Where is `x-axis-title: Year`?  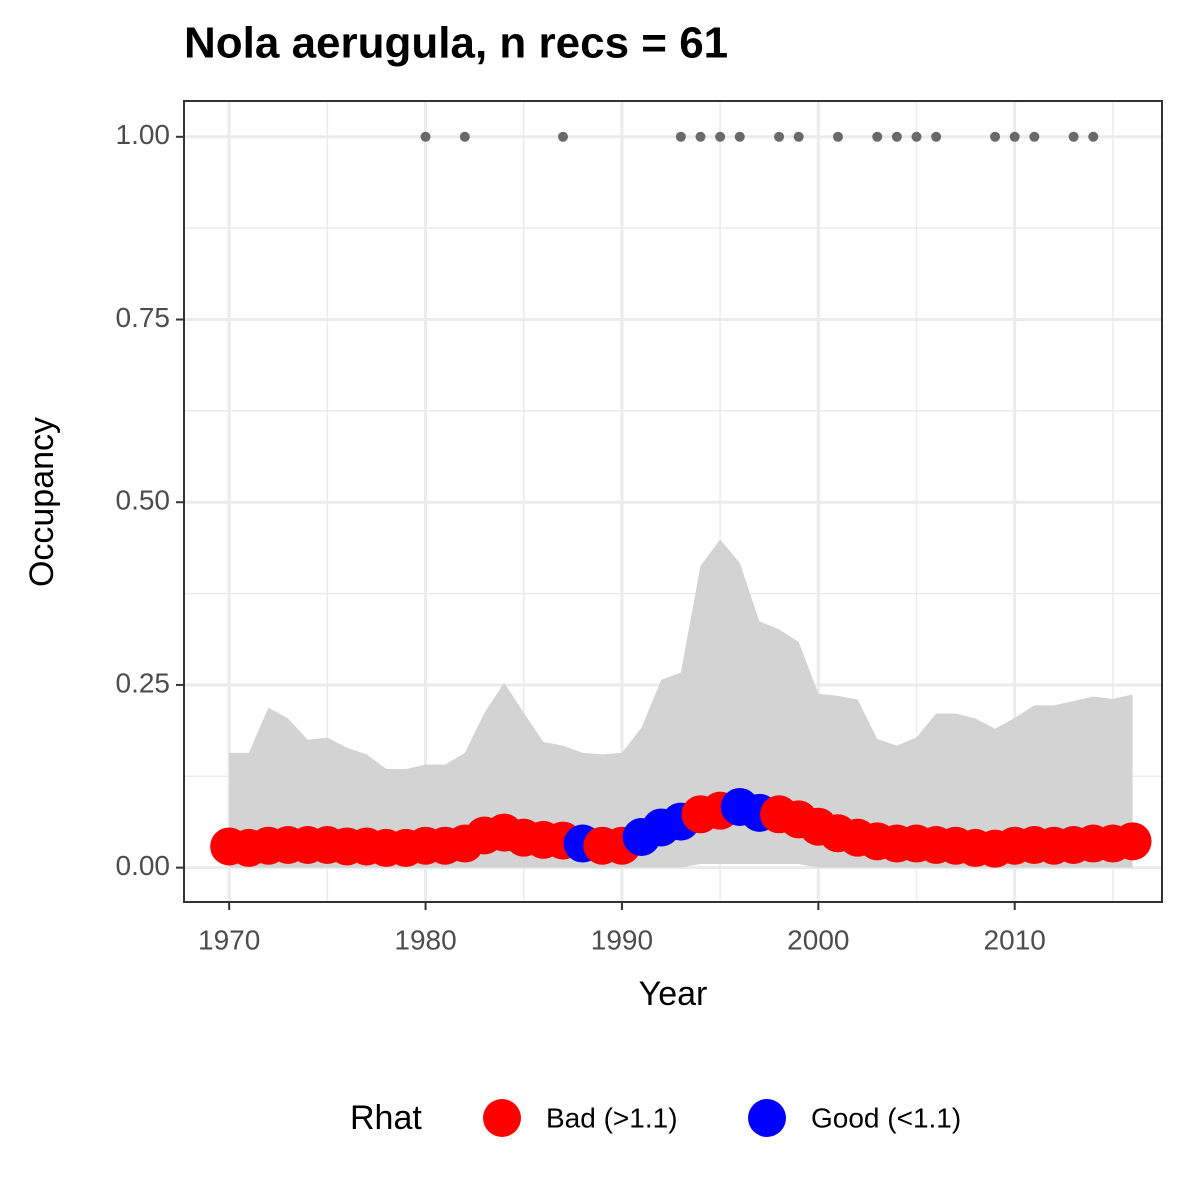 x-axis-title: Year is located at coordinates (673, 994).